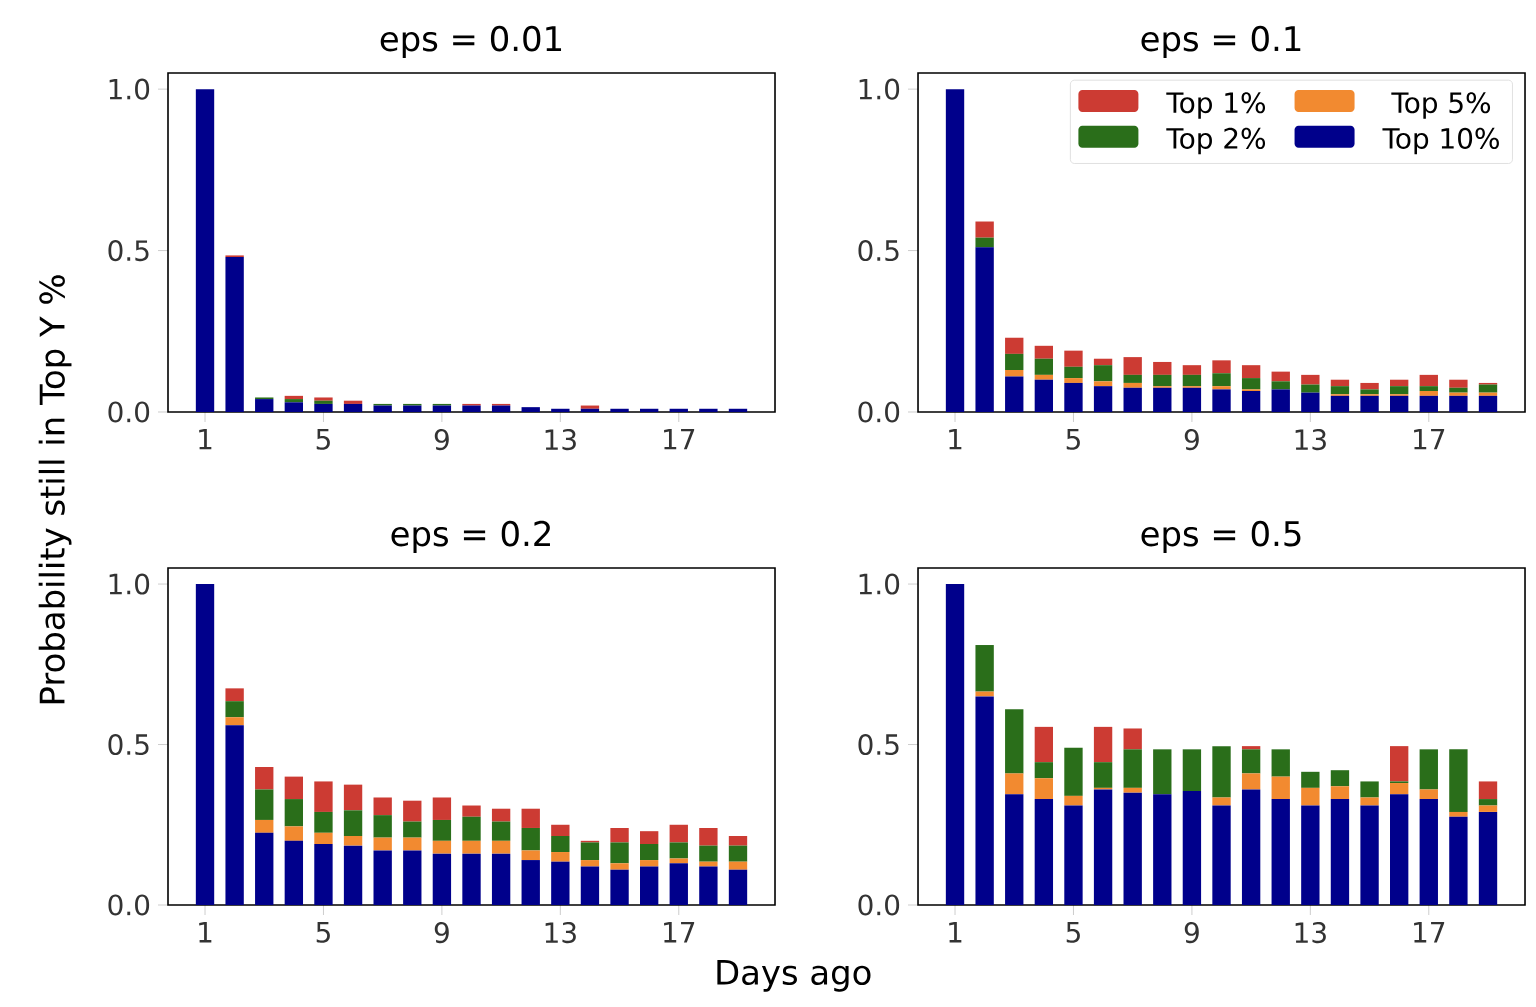 The height and width of the screenshot is (1007, 1536). Describe the element at coordinates (1441, 105) in the screenshot. I see `legend-label: Top 5%` at that location.